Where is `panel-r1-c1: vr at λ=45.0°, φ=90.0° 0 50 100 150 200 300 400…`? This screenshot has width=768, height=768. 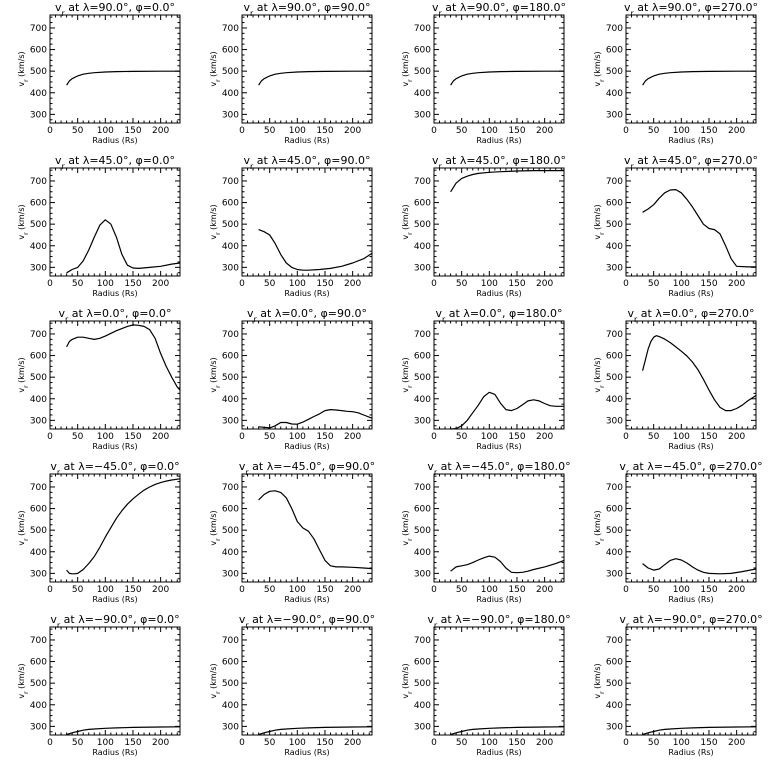
panel-r1-c1: vr at λ=45.0°, φ=90.0° 0 50 100 150 200 300 400… is located at coordinates (291, 226).